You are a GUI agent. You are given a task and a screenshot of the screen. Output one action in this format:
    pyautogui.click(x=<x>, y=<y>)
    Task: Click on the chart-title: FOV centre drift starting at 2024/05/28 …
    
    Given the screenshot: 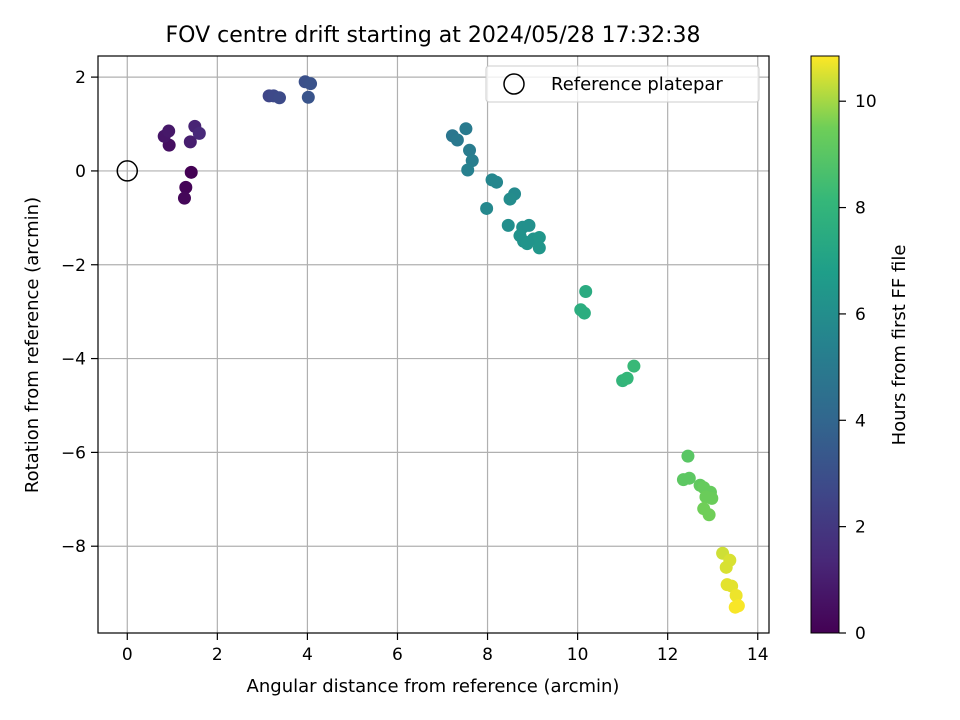 What is the action you would take?
    pyautogui.click(x=433, y=35)
    